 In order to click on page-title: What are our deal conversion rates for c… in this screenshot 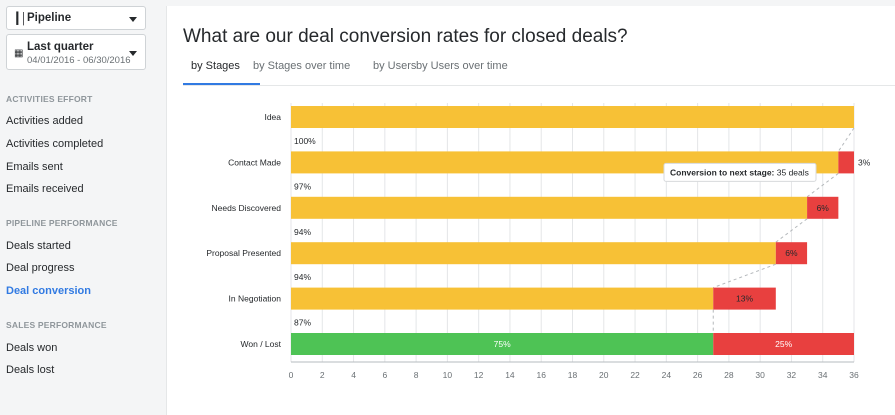, I will do `click(405, 36)`.